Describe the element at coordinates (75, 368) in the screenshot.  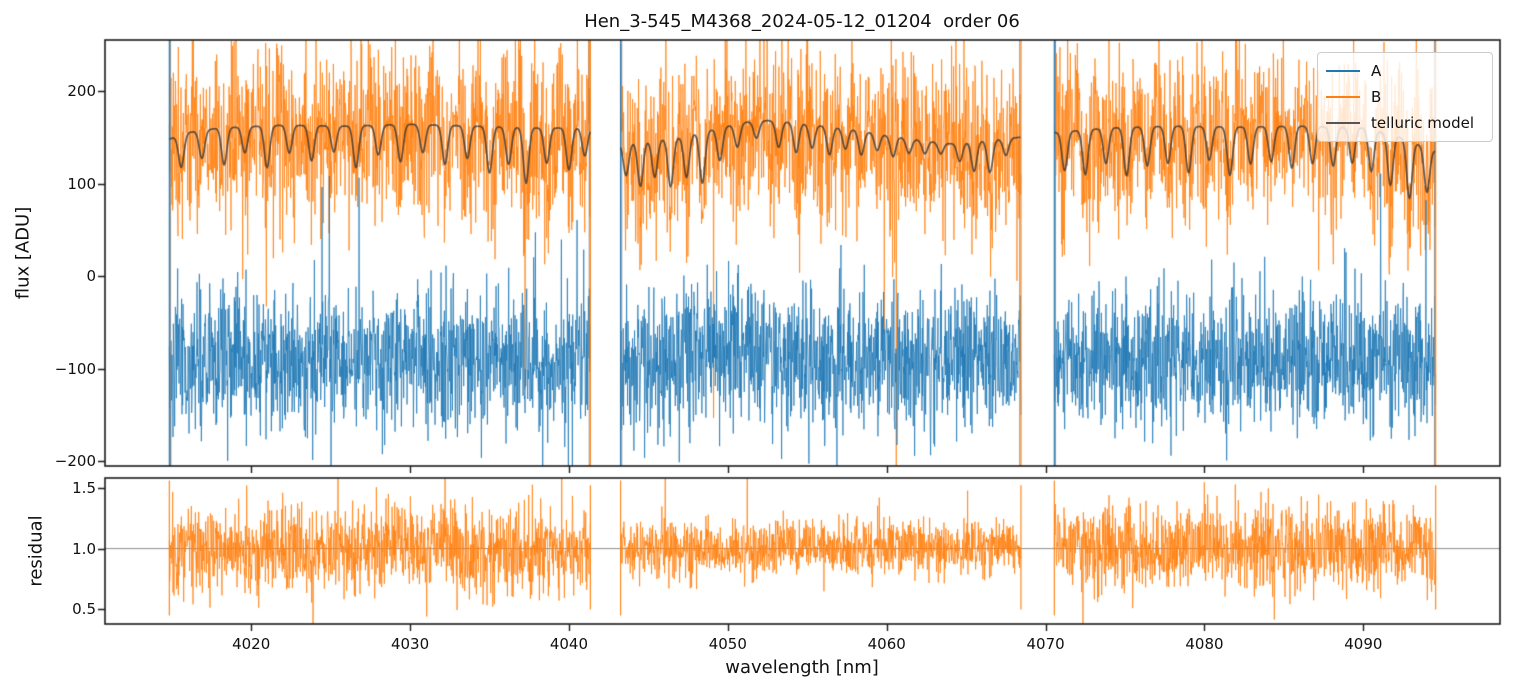
I see `flux-y-tick-label: −100` at that location.